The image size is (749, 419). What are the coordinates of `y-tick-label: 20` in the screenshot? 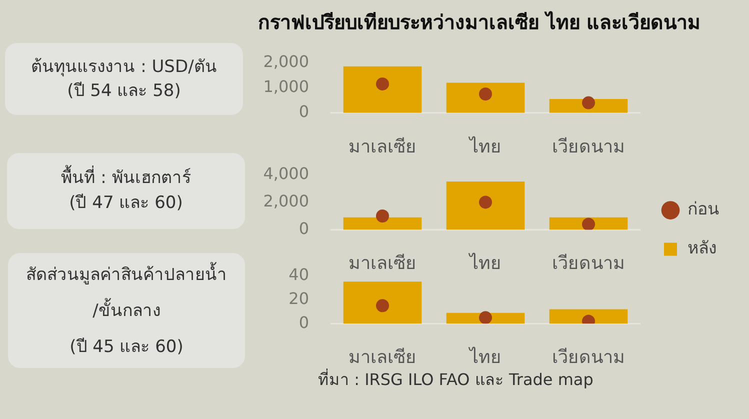 It's located at (298, 298).